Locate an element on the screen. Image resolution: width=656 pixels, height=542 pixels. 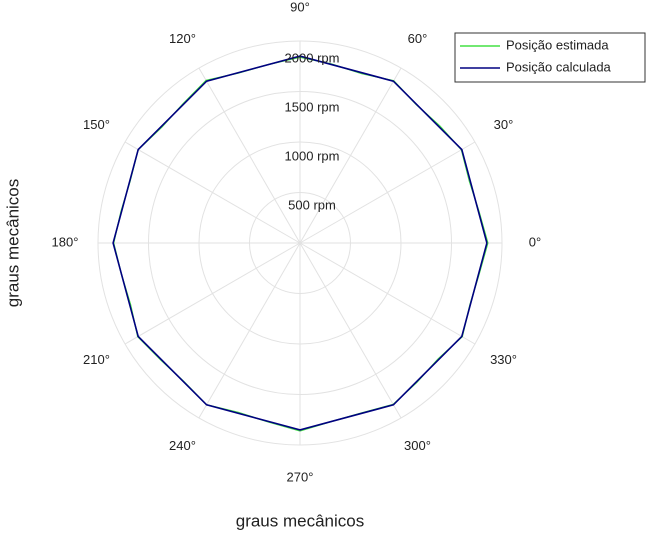
theta-tick-label: 90° is located at coordinates (300, 7).